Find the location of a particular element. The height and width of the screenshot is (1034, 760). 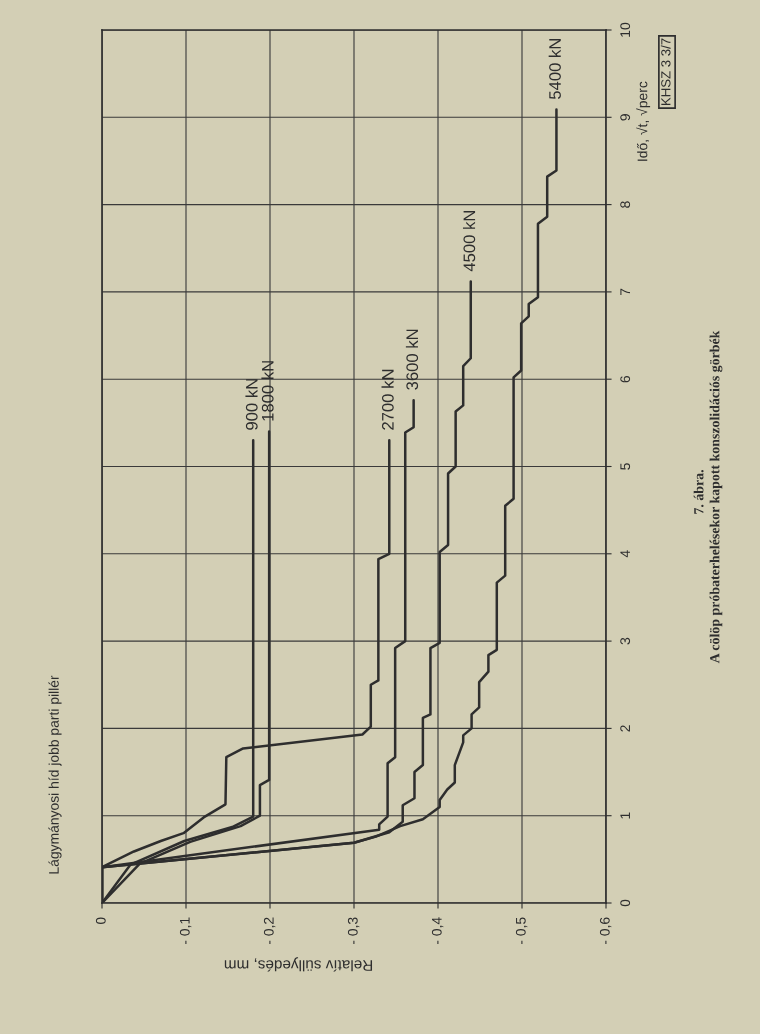

y-tick-label: 10 is located at coordinates (625, 29).